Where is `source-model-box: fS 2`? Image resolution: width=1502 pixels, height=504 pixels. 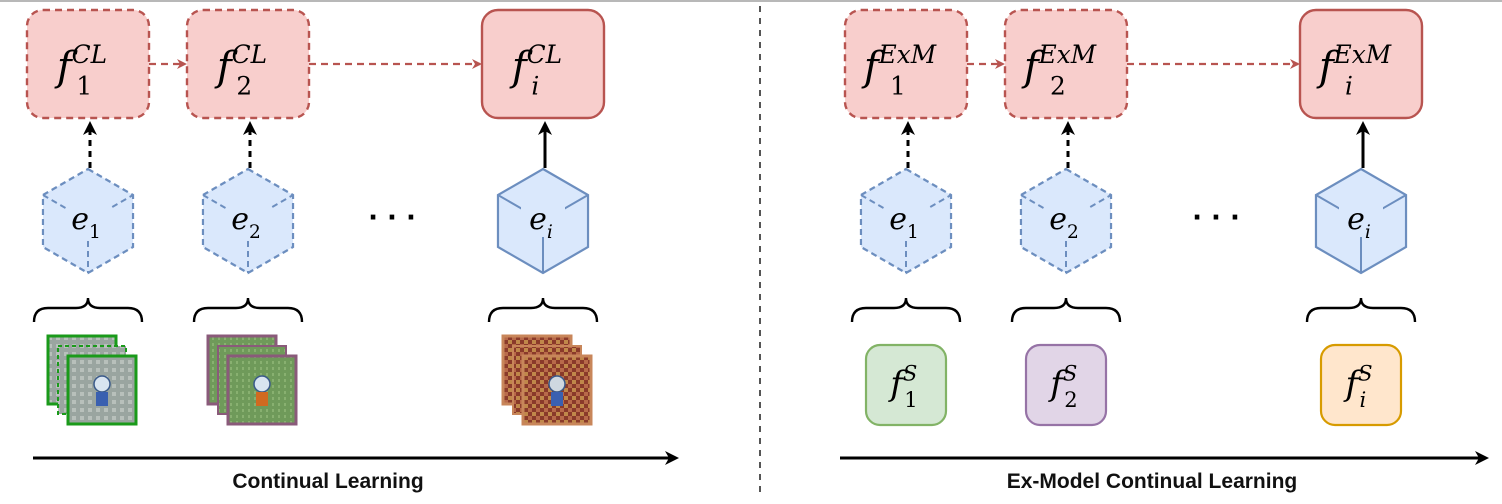
source-model-box: fS 2 is located at coordinates (1066, 385).